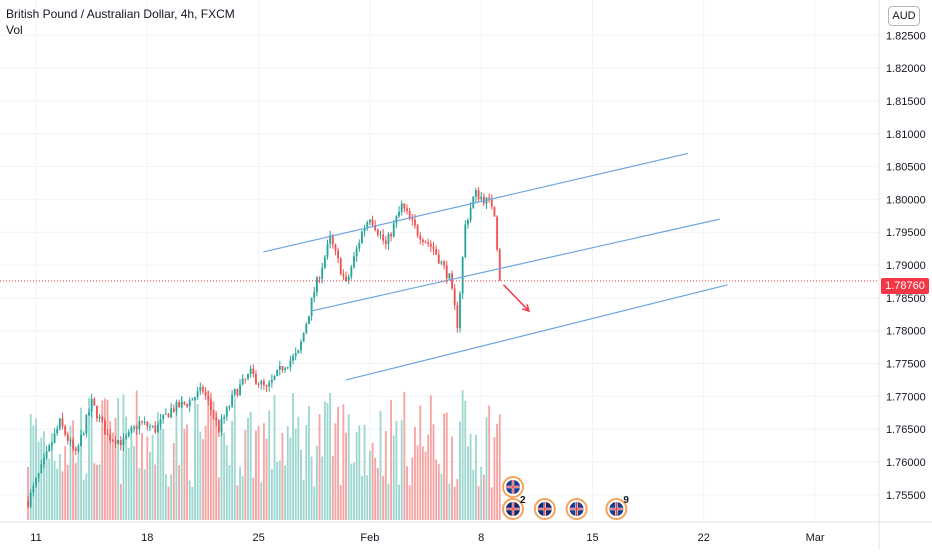 The image size is (932, 555). Describe the element at coordinates (904, 16) in the screenshot. I see `currency-button: AUD` at that location.